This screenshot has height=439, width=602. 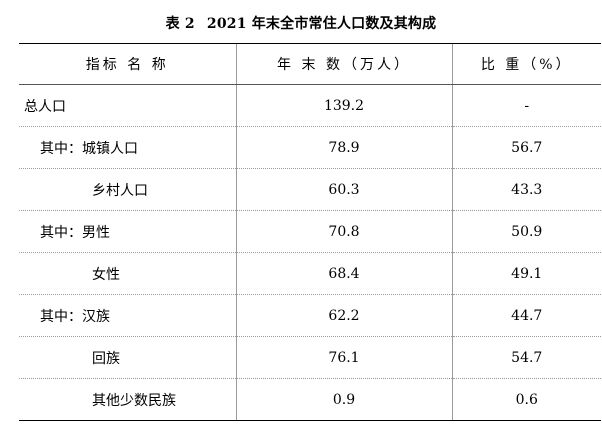 What do you see at coordinates (343, 273) in the screenshot?
I see `row-value: 68.4` at bounding box center [343, 273].